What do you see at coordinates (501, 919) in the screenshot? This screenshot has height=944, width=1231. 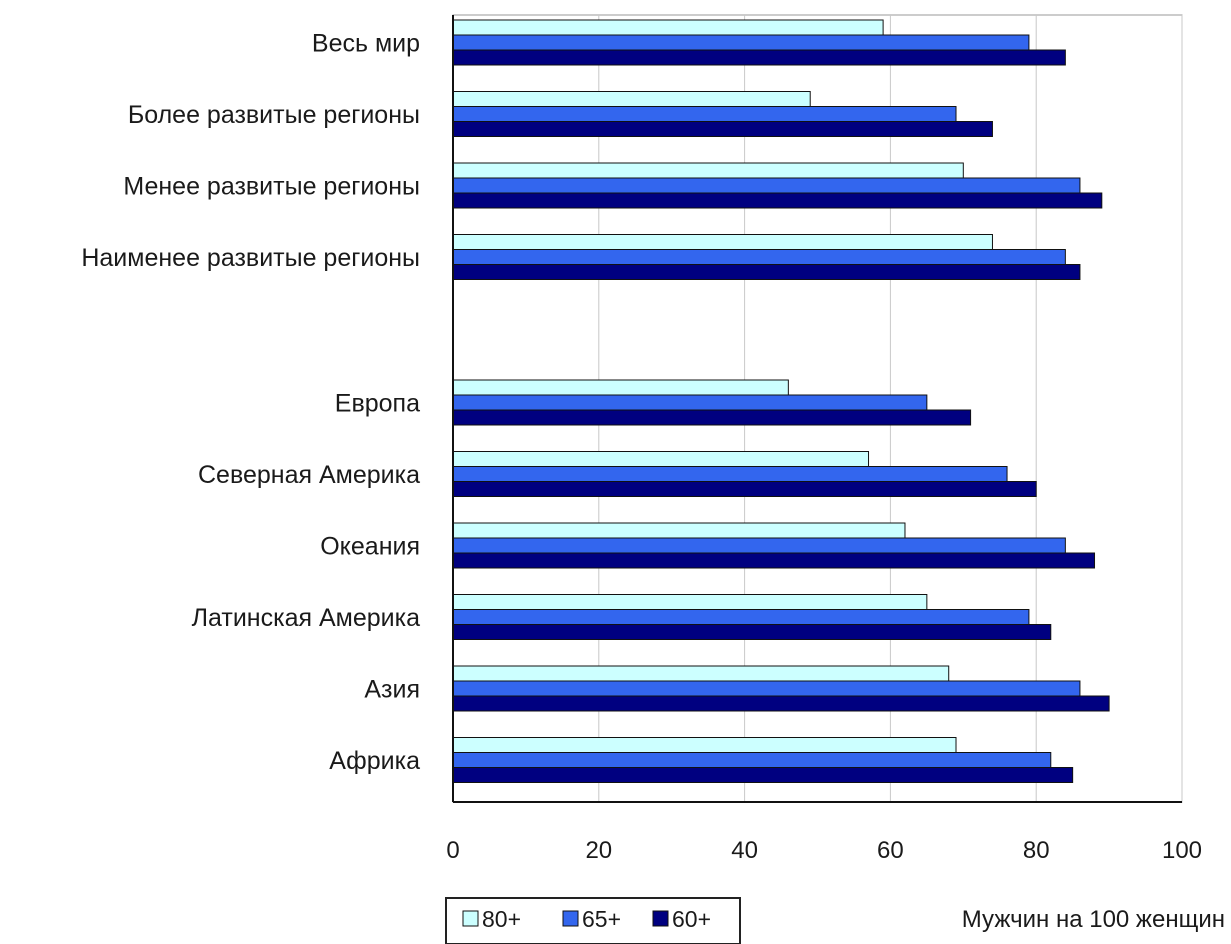 I see `legend-label: 80+` at bounding box center [501, 919].